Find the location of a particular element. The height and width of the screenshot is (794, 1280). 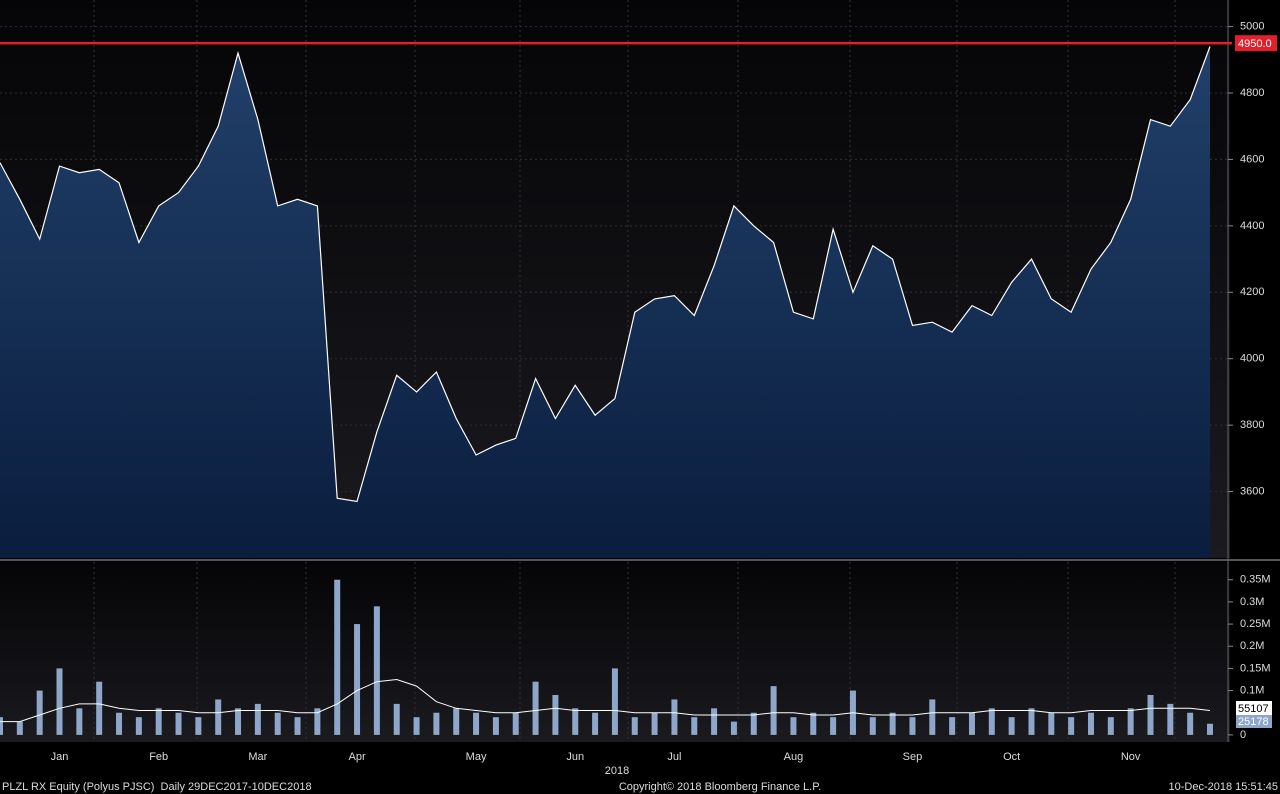

y-tick-label: 3800 is located at coordinates (1252, 425).